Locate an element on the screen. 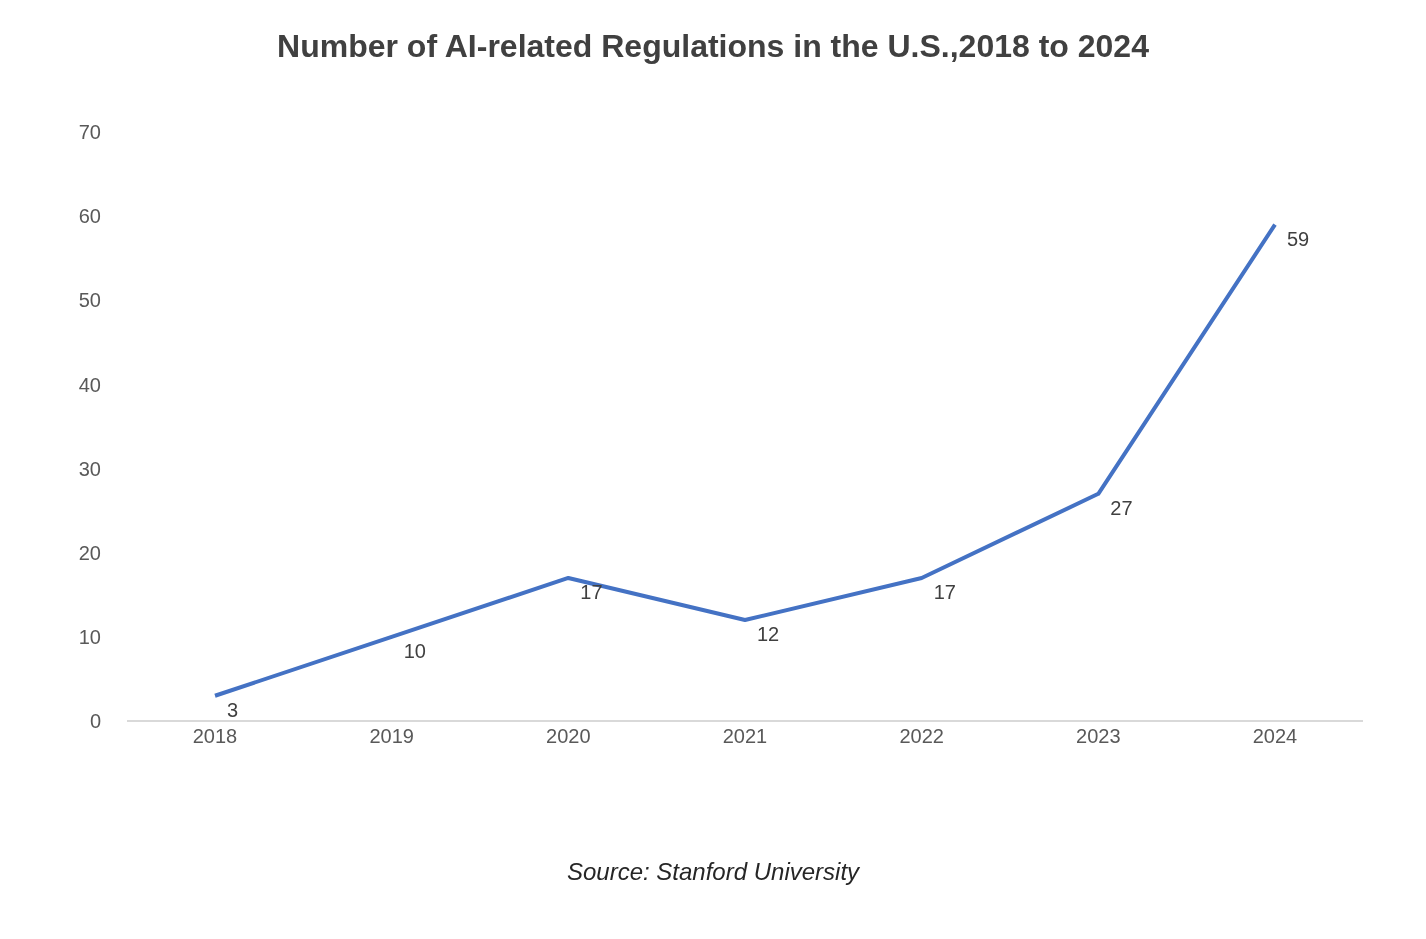 The height and width of the screenshot is (939, 1426). y-tick-label: 10 is located at coordinates (89, 636).